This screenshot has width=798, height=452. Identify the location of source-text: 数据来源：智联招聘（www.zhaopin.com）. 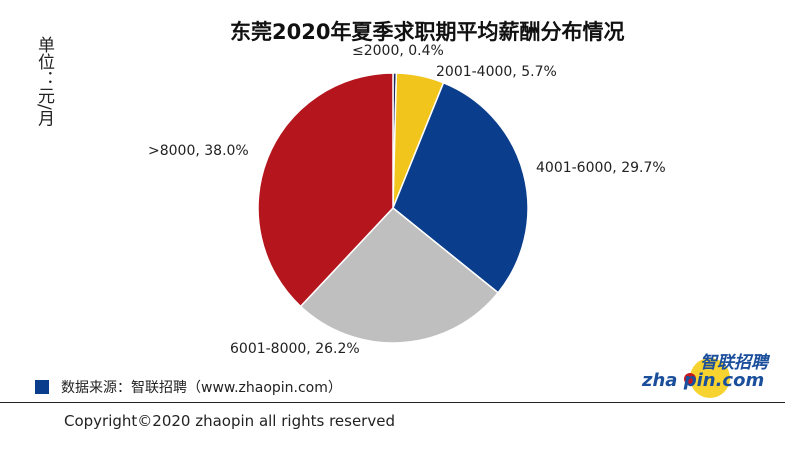
(201, 388).